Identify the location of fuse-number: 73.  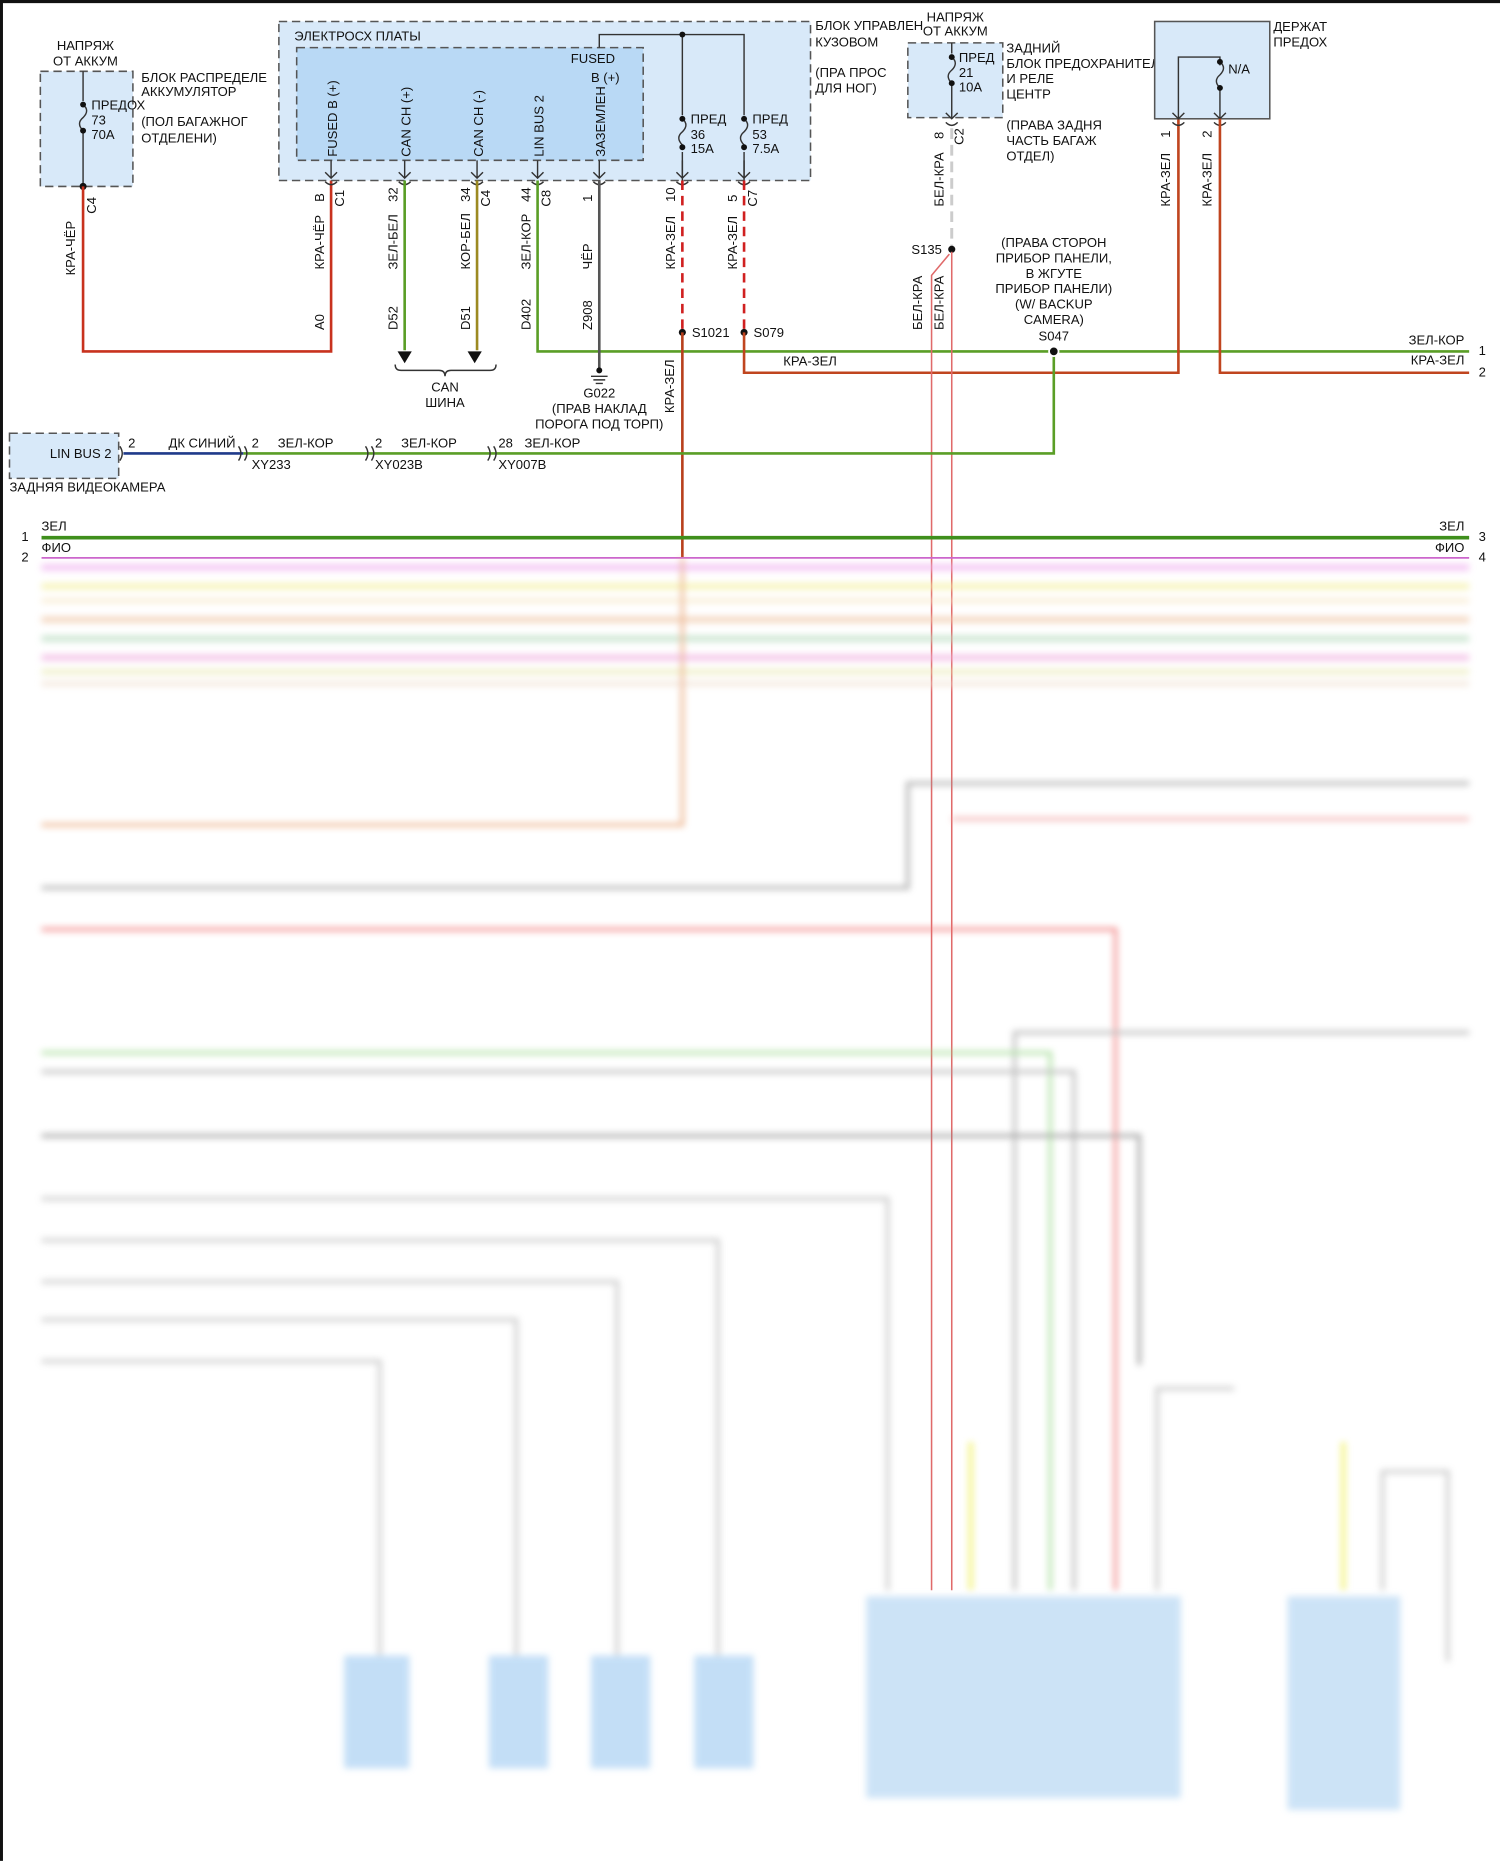
(98, 120).